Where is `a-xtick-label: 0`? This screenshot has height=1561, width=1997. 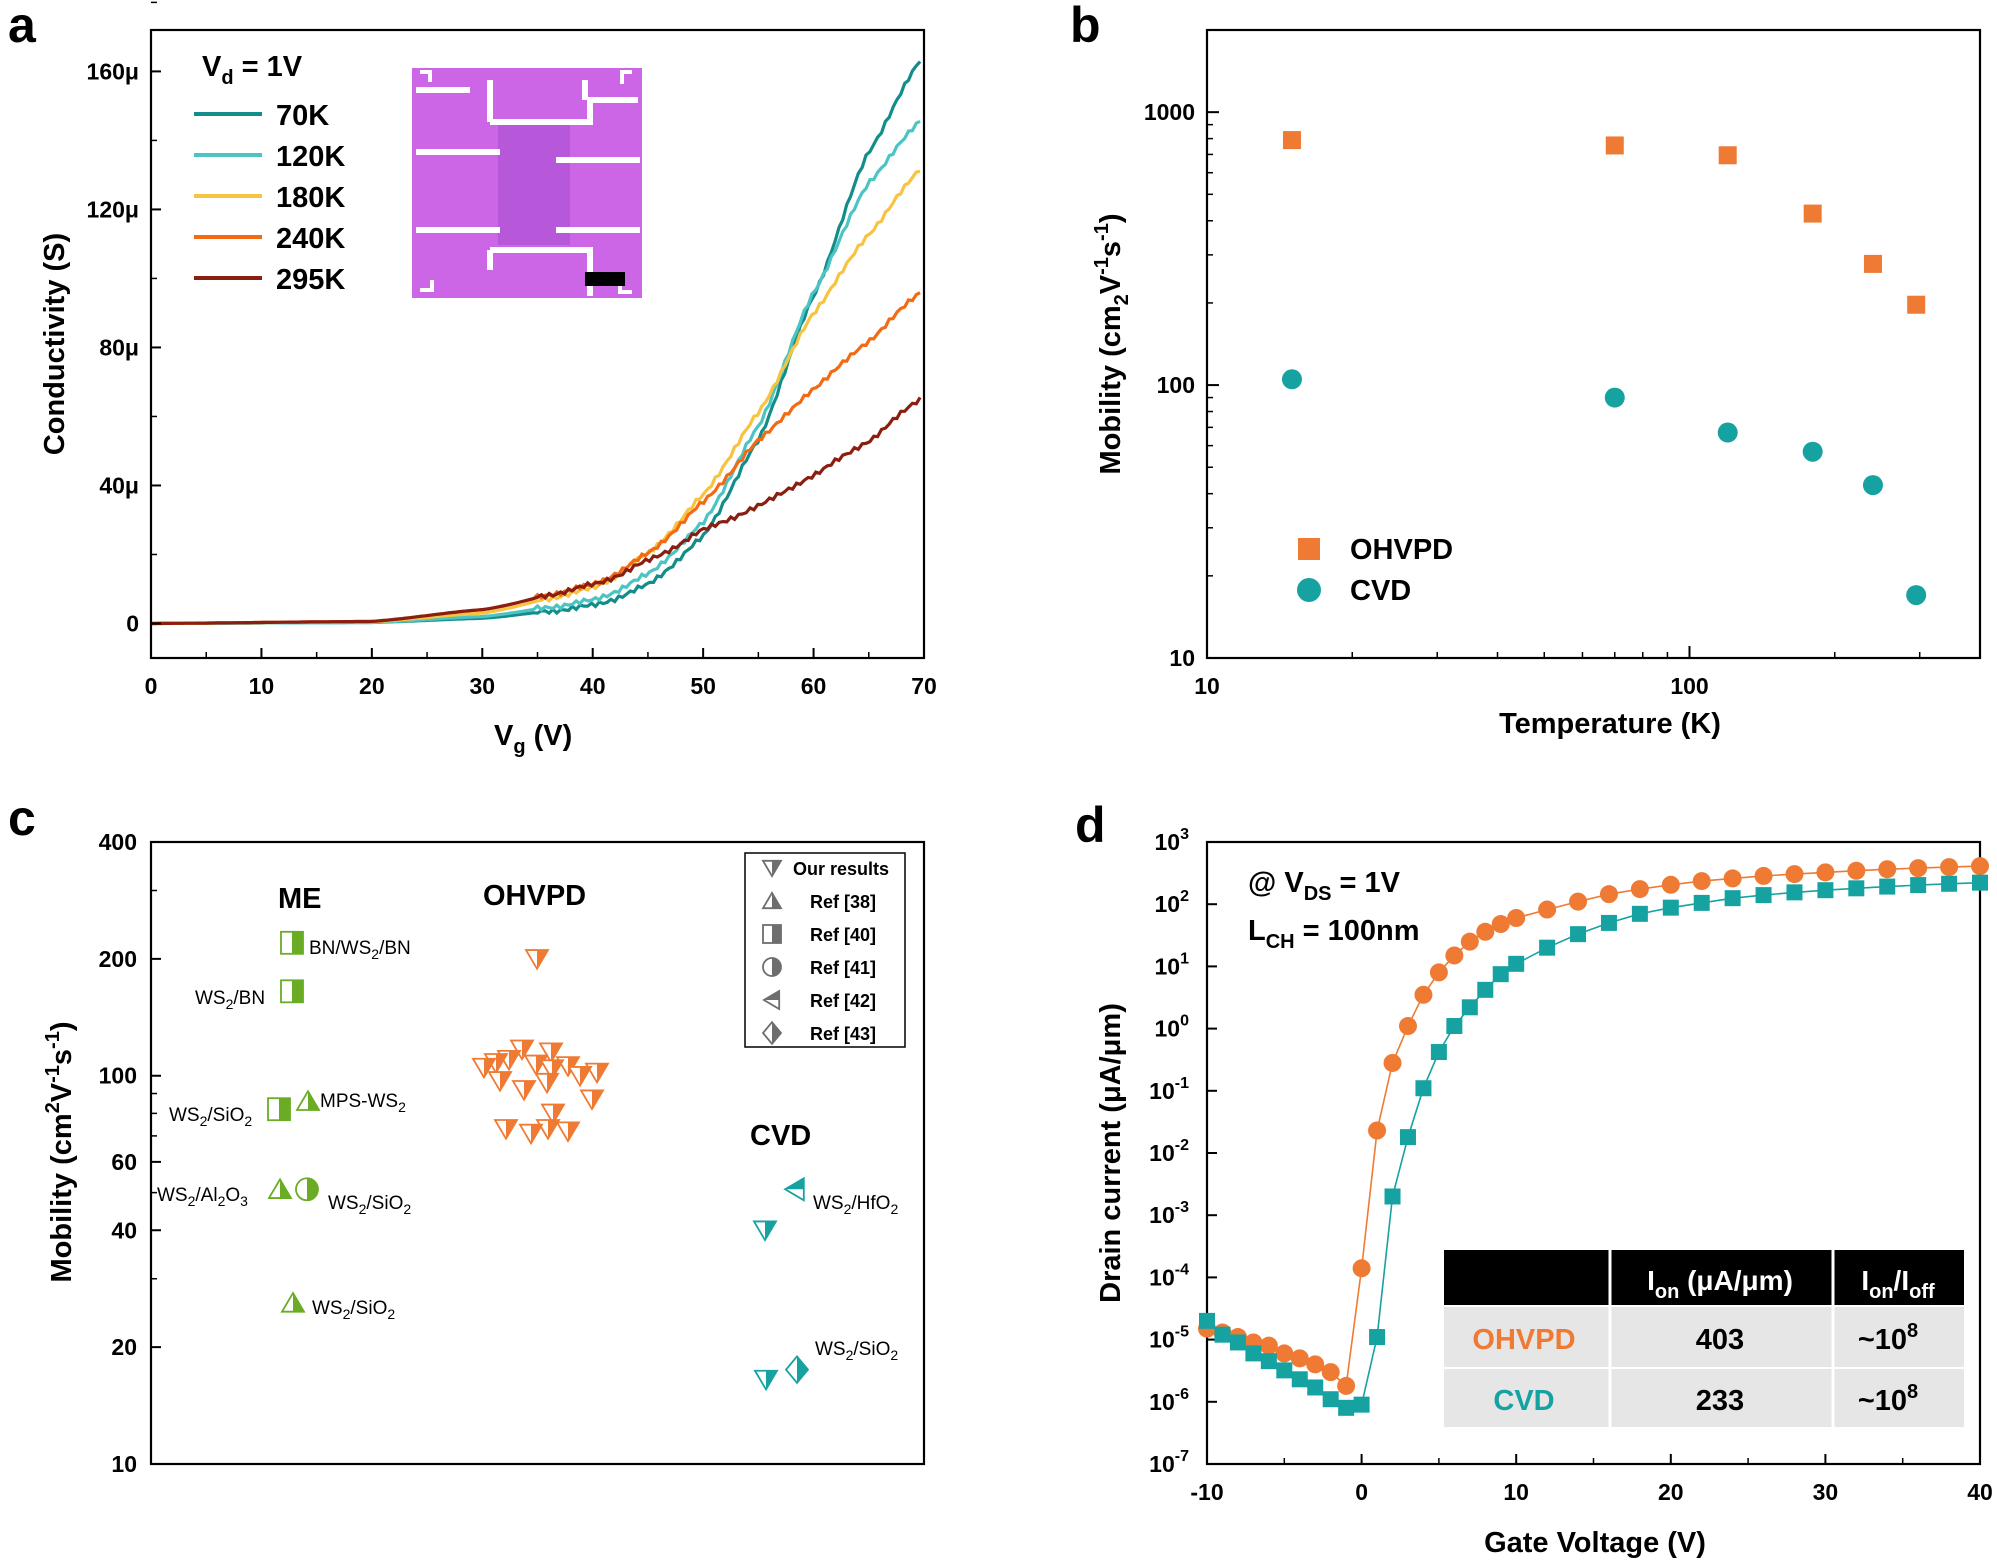 a-xtick-label: 0 is located at coordinates (151, 686).